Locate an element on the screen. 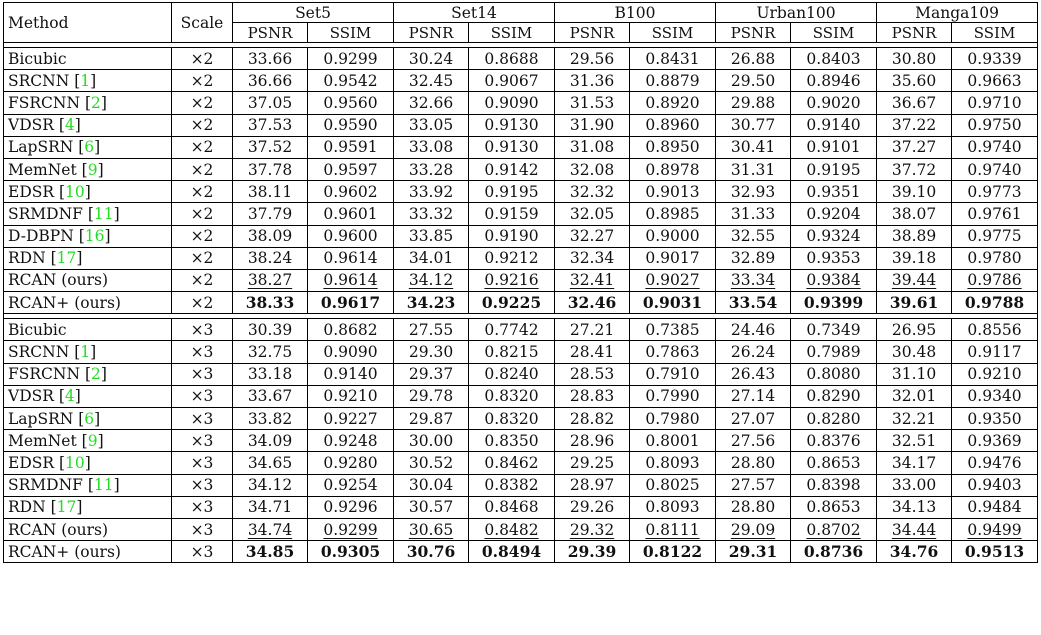 The width and height of the screenshot is (1041, 635). value-text: 30.24 is located at coordinates (431, 58).